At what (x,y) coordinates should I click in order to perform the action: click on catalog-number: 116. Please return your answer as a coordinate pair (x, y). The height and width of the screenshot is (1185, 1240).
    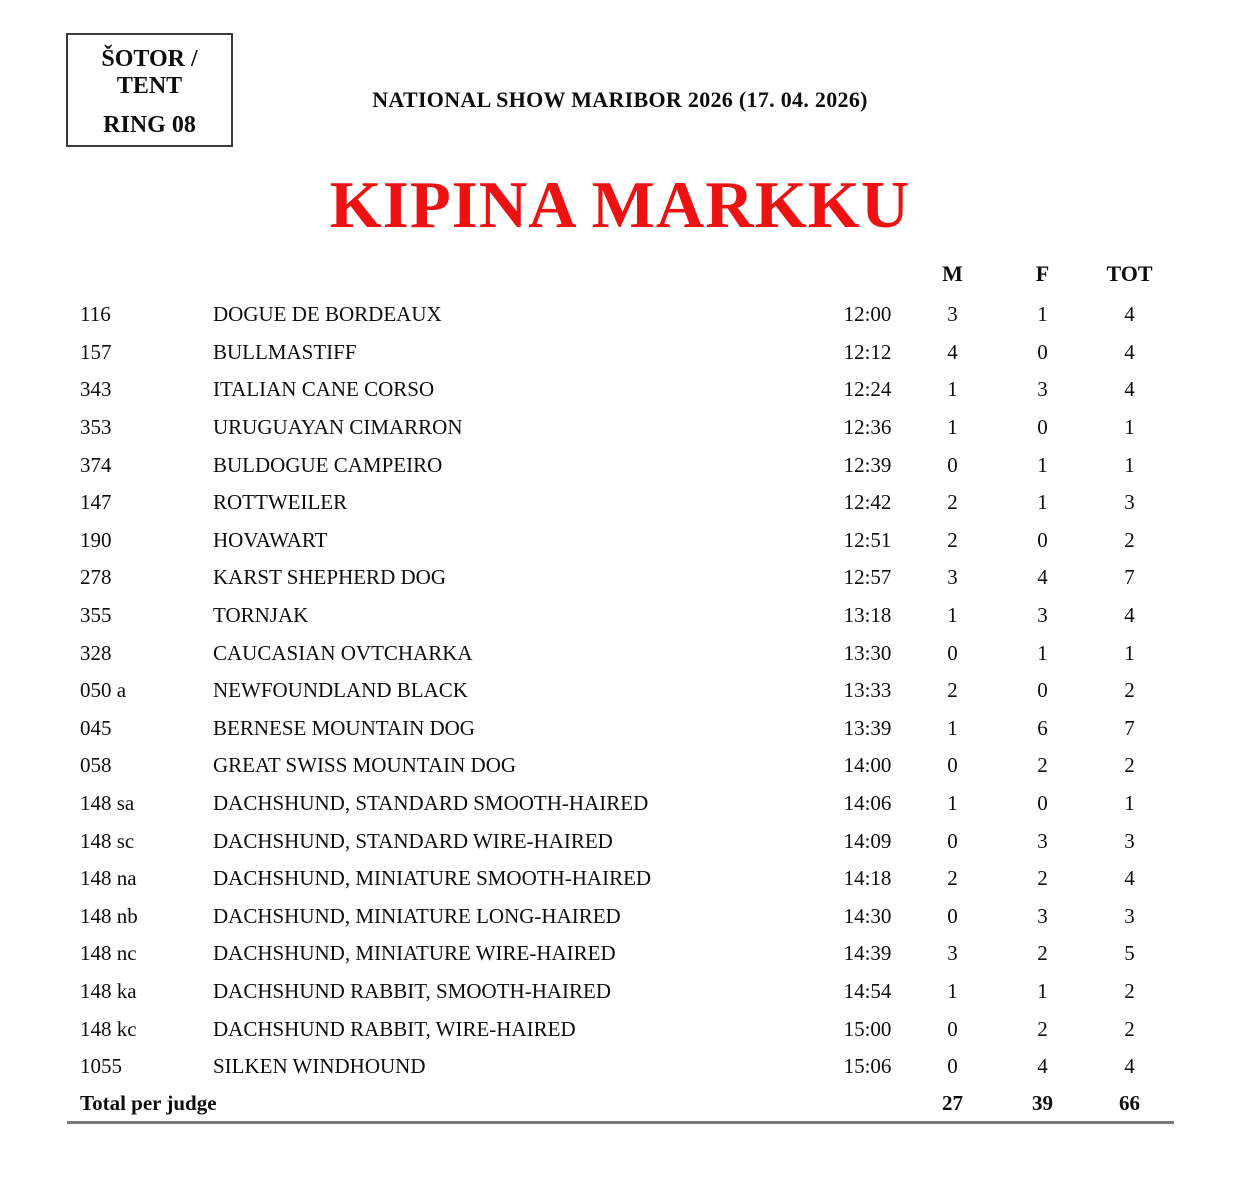
    Looking at the image, I should click on (95, 314).